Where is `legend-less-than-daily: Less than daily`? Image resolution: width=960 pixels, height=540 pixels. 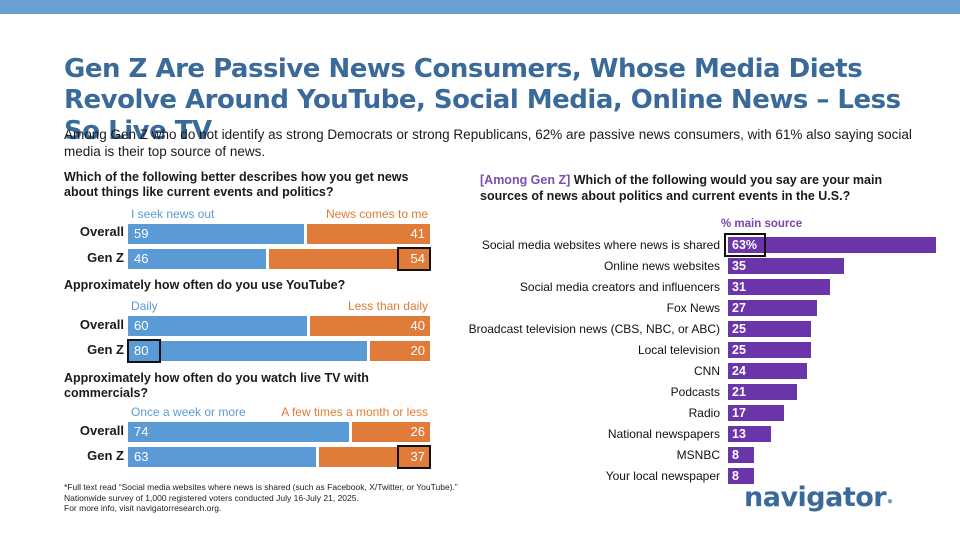
legend-less-than-daily: Less than daily is located at coordinates (387, 306).